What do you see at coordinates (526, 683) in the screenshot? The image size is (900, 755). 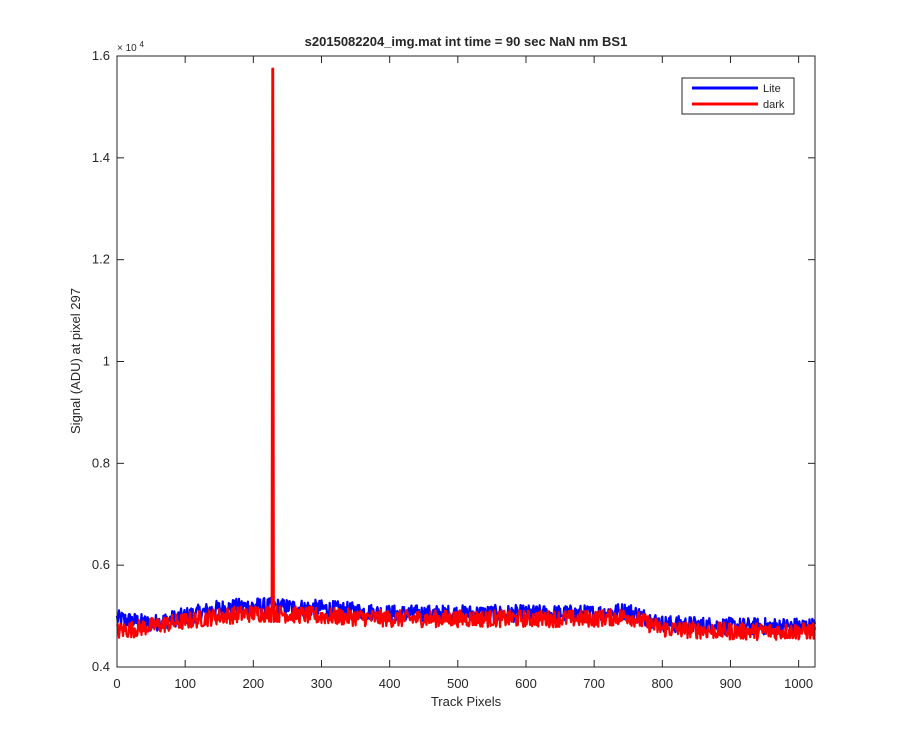 I see `x-tick-label: 600` at bounding box center [526, 683].